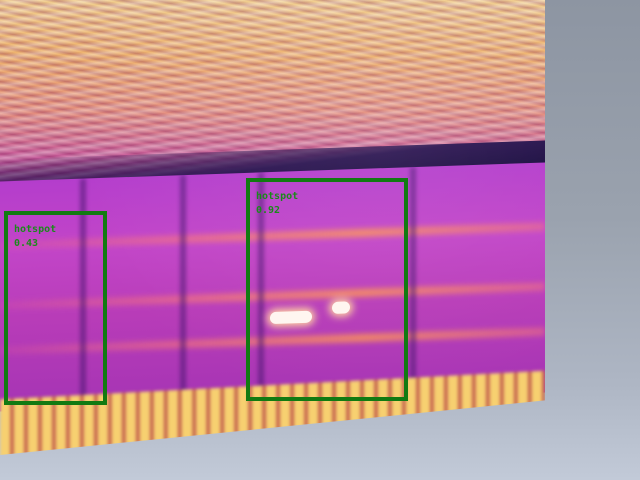 This screenshot has width=640, height=480. I want to click on detection-score: 0.92, so click(268, 210).